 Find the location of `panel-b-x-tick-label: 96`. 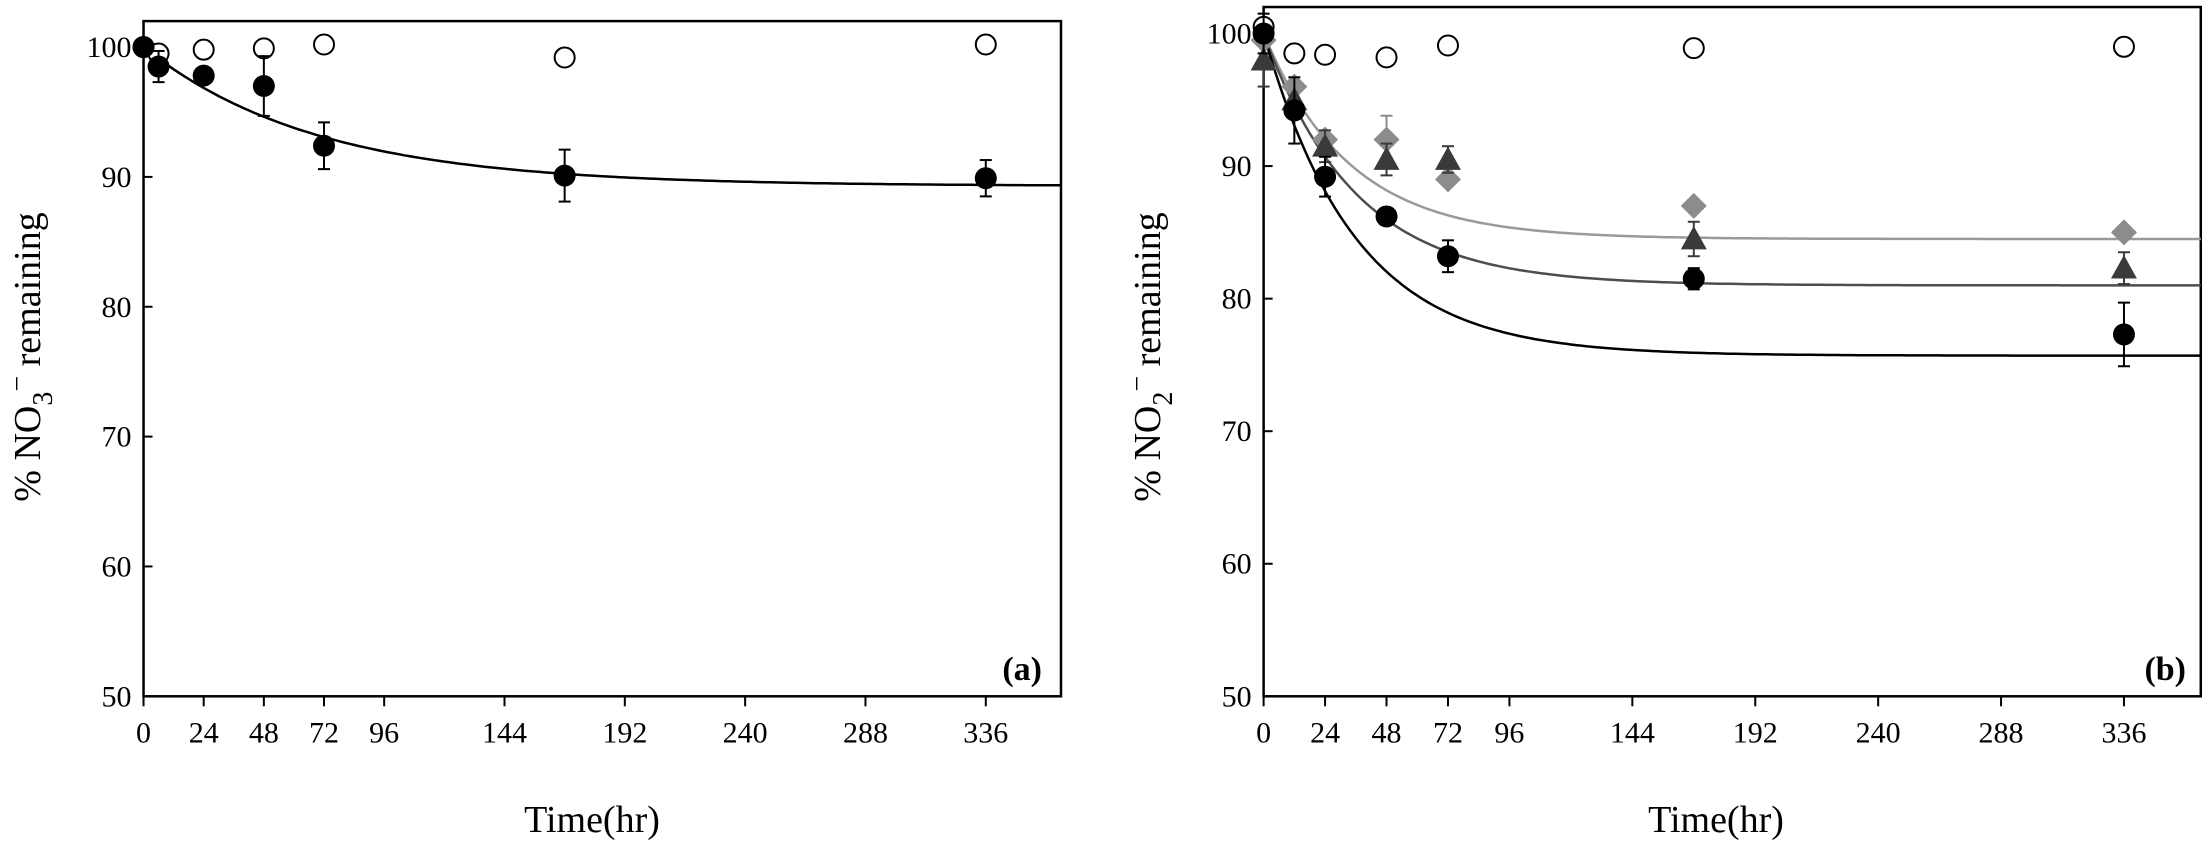

panel-b-x-tick-label: 96 is located at coordinates (1509, 732).